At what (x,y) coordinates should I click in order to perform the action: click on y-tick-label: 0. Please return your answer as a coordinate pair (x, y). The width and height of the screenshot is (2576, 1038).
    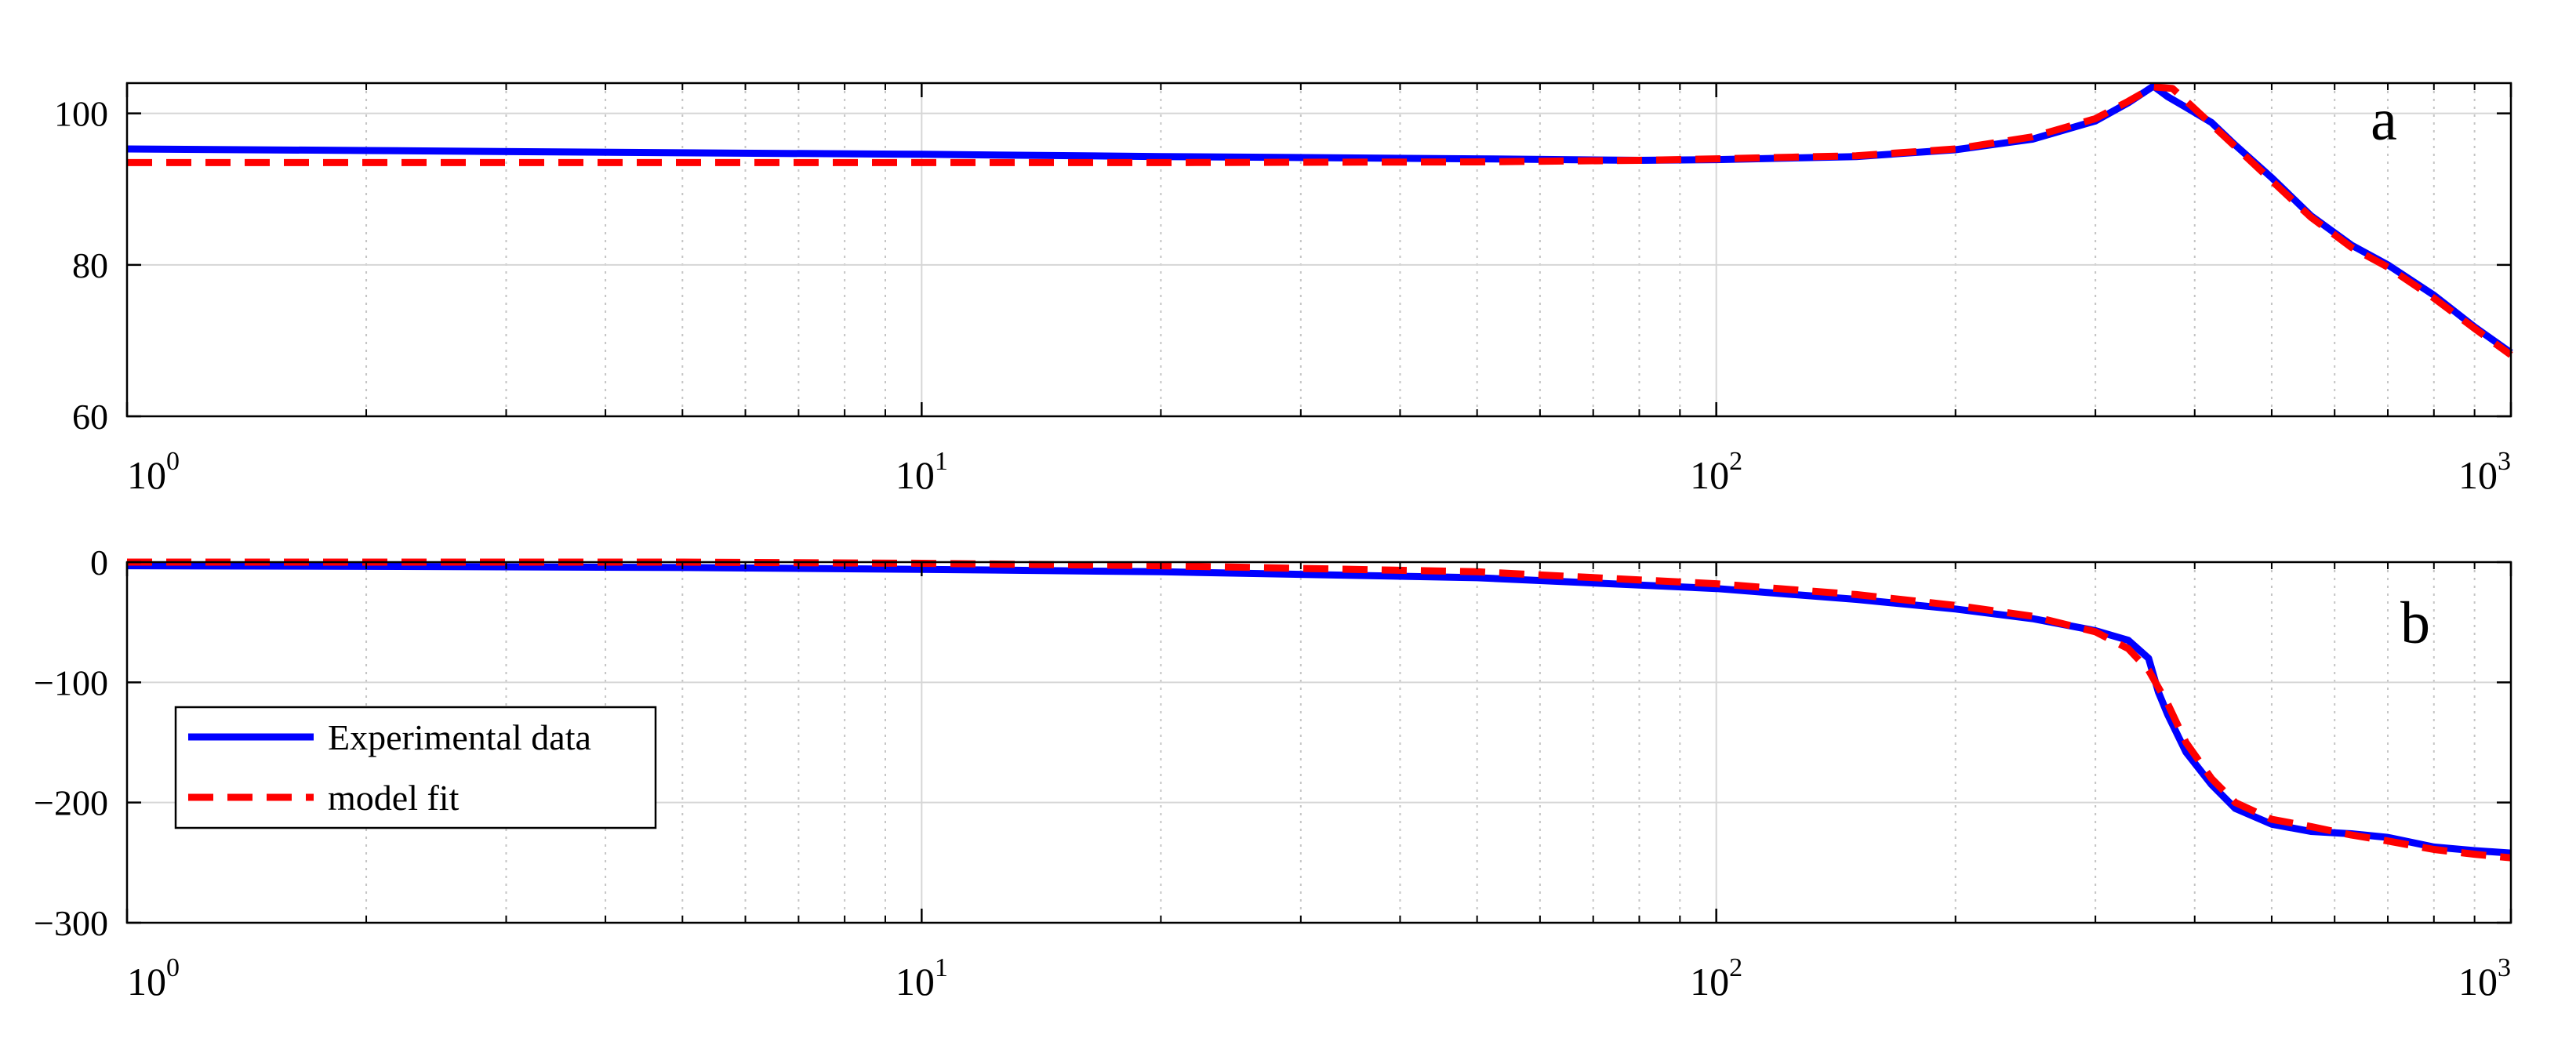
    Looking at the image, I should click on (99, 563).